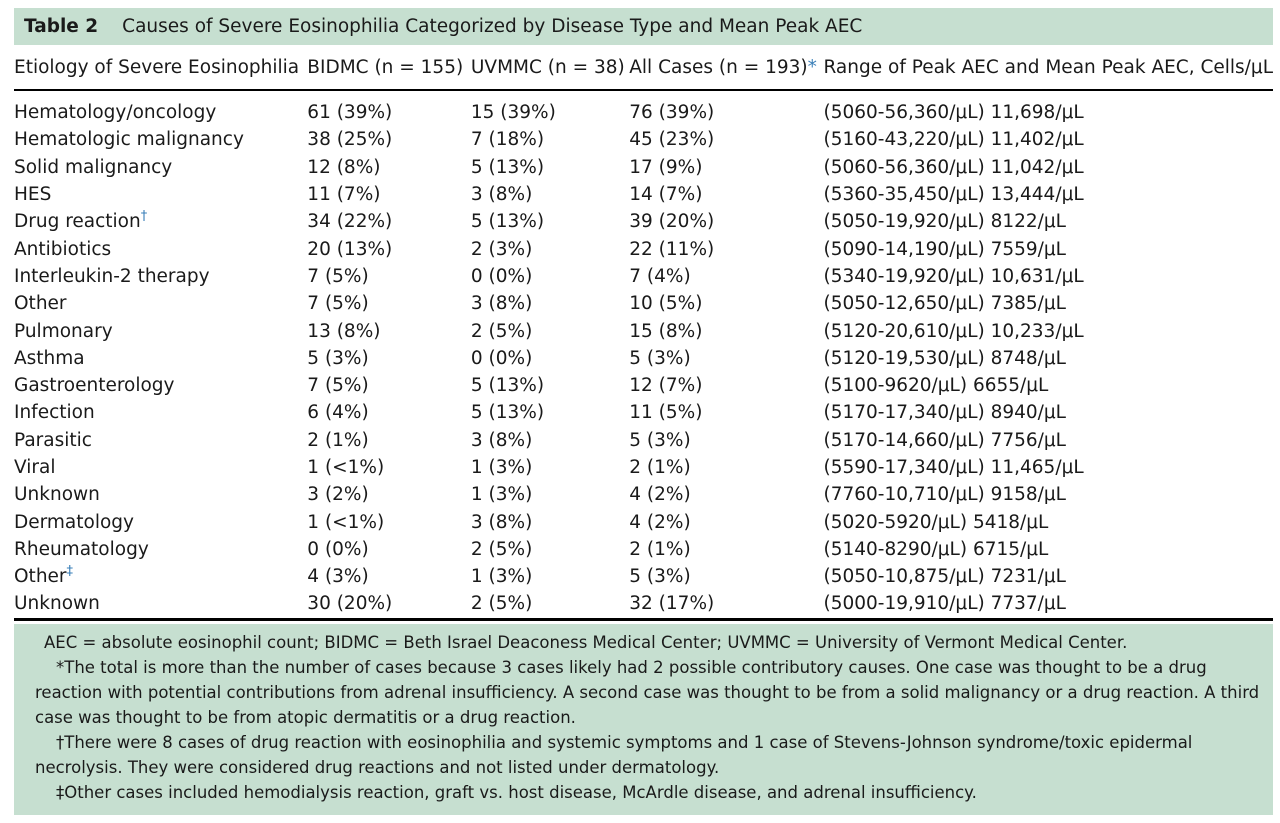 This screenshot has height=823, width=1280. I want to click on cell-etiology: Interleukin-2 therapy, so click(160, 276).